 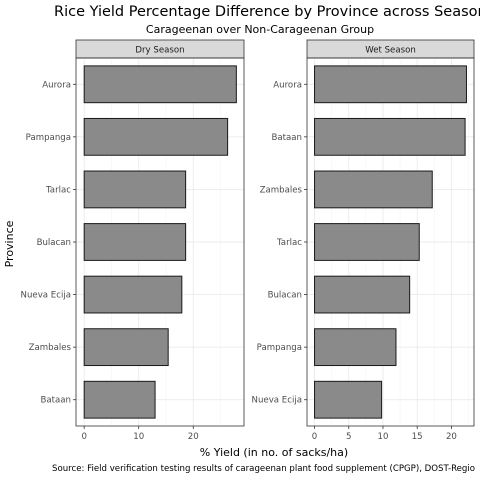 I want to click on x-tick-label: 15, so click(x=417, y=437).